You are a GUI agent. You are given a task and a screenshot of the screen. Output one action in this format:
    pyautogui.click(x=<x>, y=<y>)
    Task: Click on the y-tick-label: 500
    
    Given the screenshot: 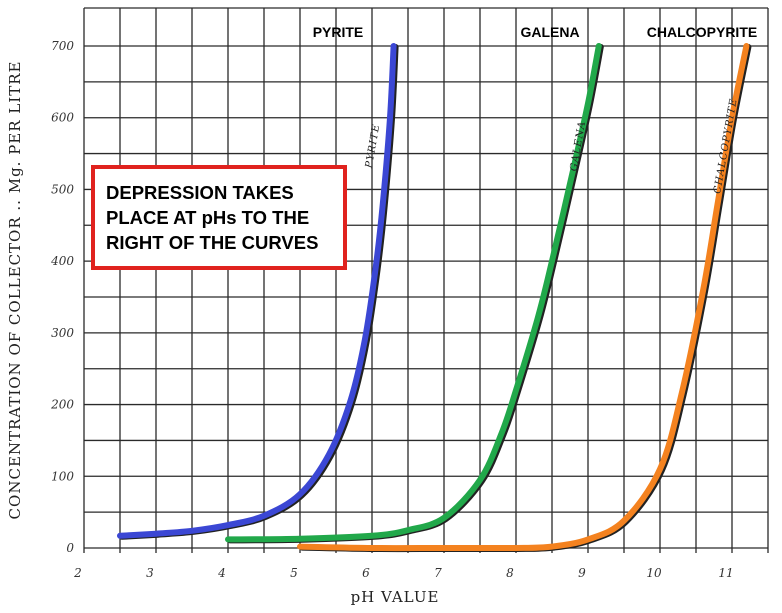 What is the action you would take?
    pyautogui.click(x=62, y=189)
    